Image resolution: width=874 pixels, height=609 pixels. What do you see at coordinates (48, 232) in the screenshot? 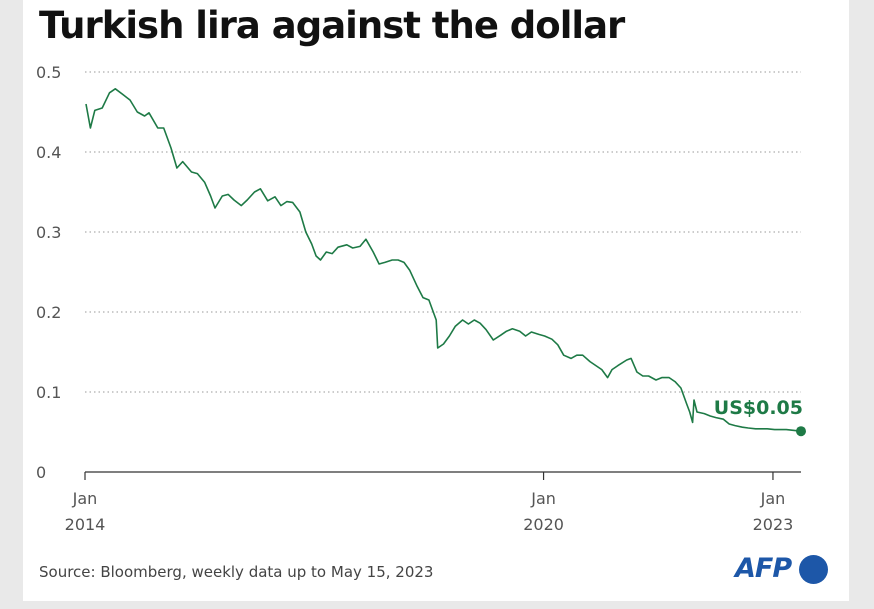
I see `y-tick-label: 0.3` at bounding box center [48, 232].